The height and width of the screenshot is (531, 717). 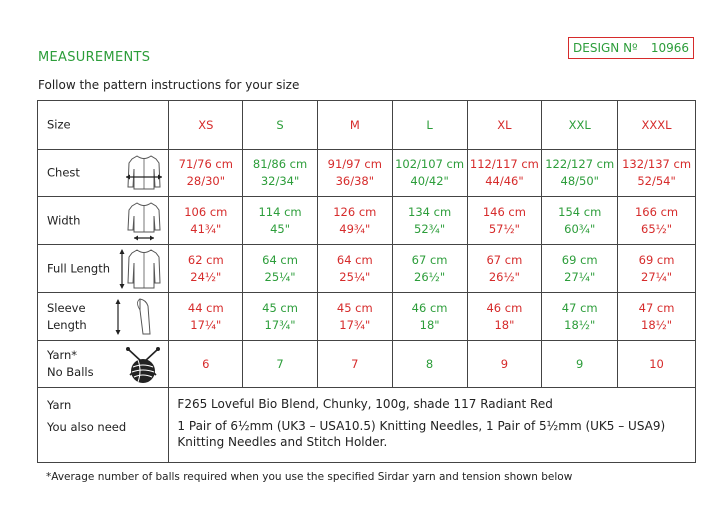 What do you see at coordinates (206, 220) in the screenshot?
I see `width-cell: 106 cm 41¾"` at bounding box center [206, 220].